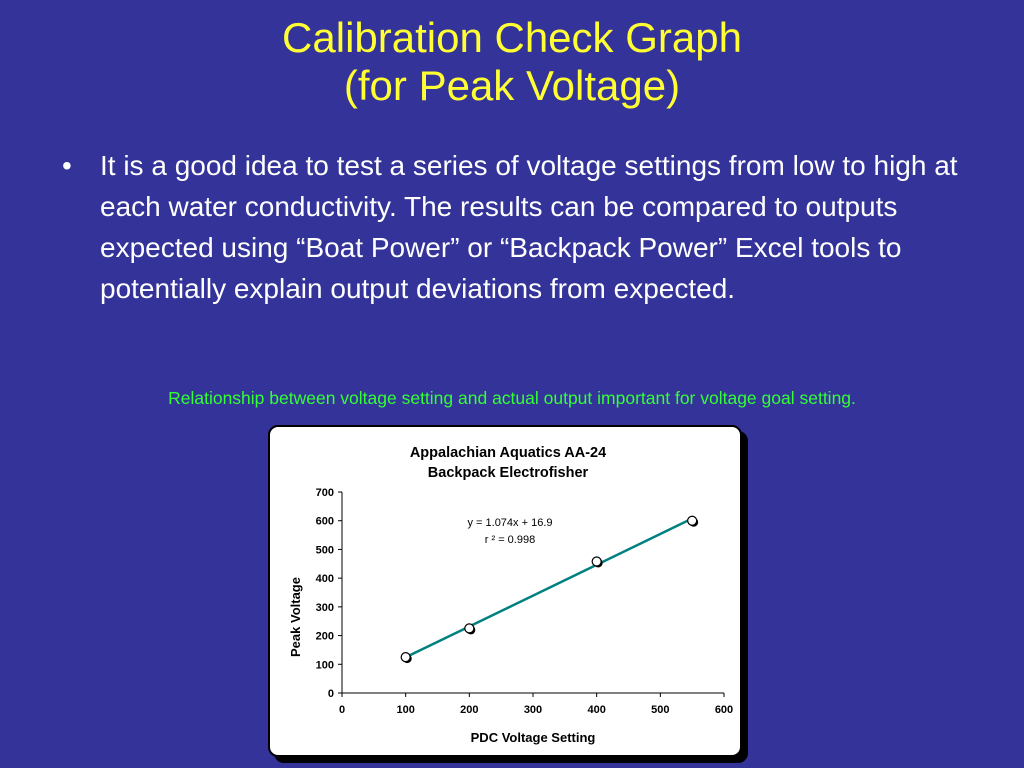  Describe the element at coordinates (325, 608) in the screenshot. I see `y-tick-label: 300` at that location.